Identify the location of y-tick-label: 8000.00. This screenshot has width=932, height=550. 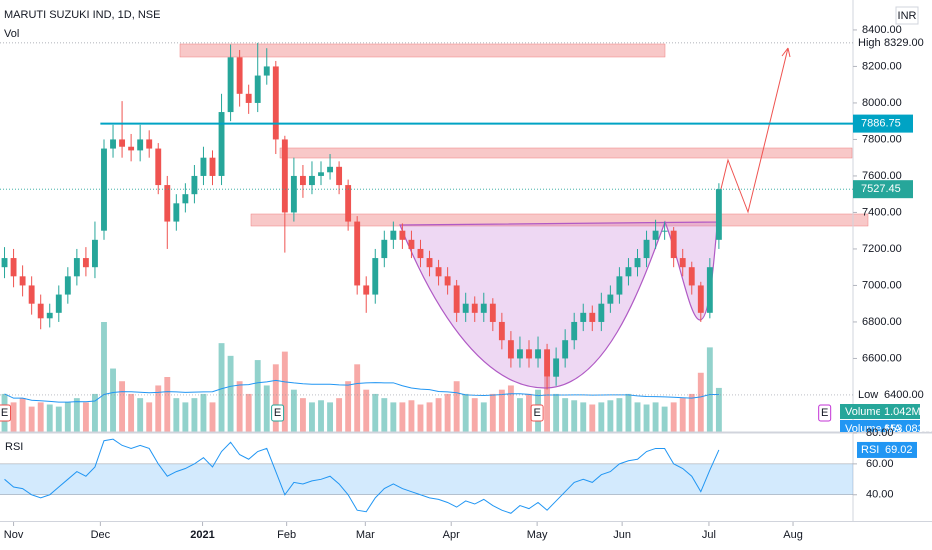
(882, 103).